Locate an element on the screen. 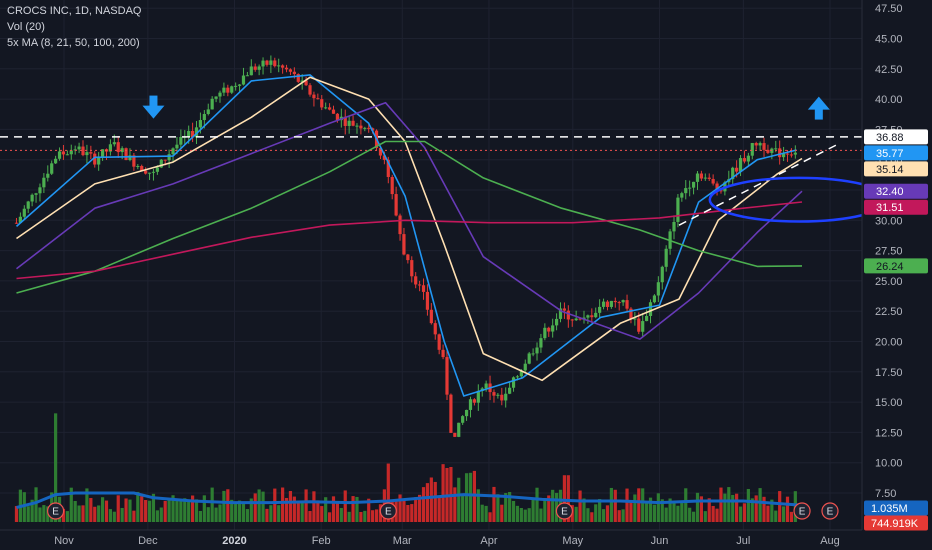 This screenshot has height=550, width=932. price-tick-label: 20.00 is located at coordinates (889, 343).